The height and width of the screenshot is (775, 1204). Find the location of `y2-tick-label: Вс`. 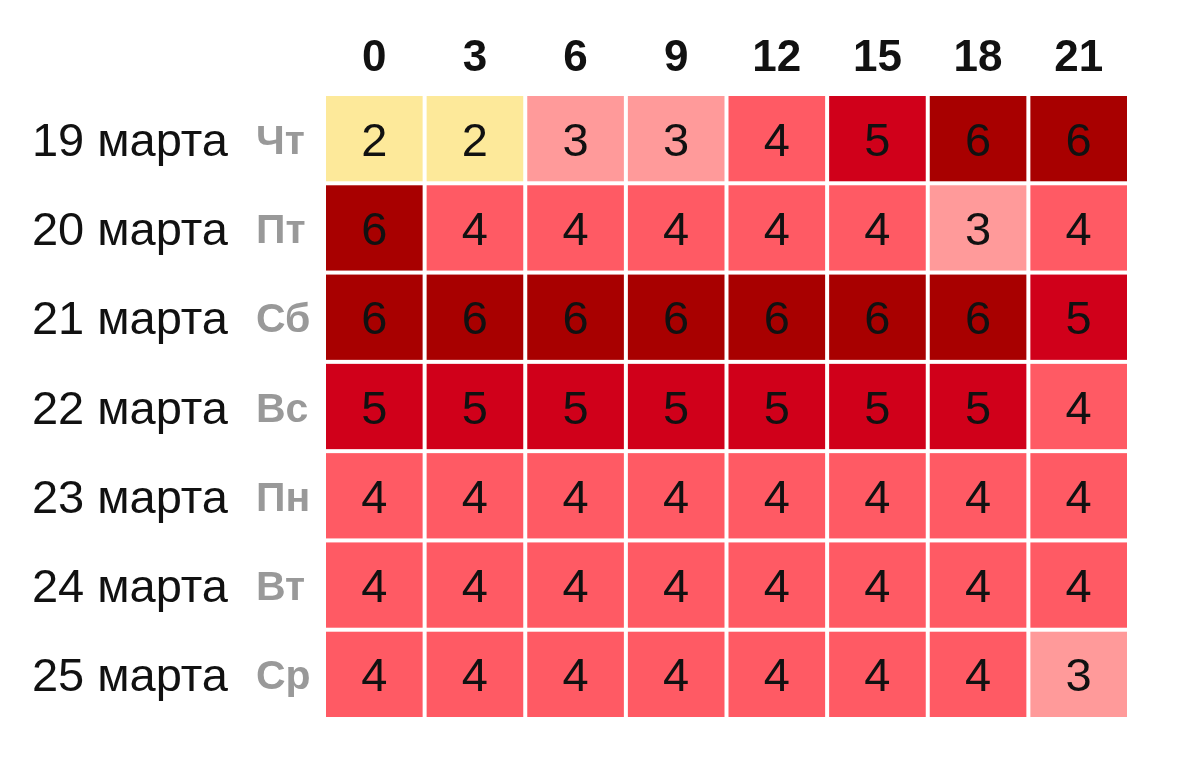

y2-tick-label: Вс is located at coordinates (282, 407).